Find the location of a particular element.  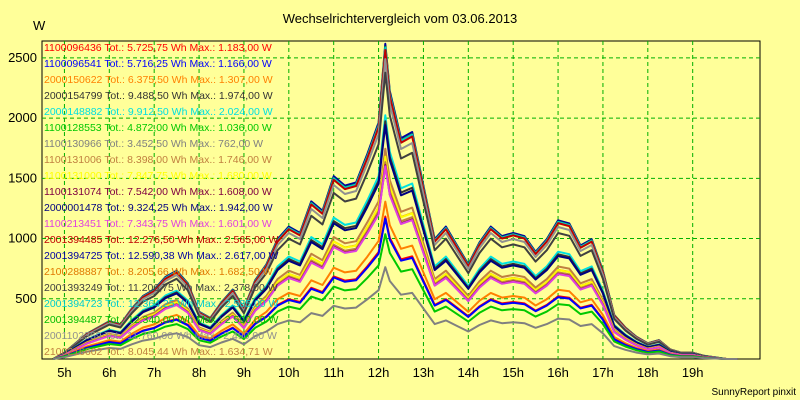

chart-title: Wechselrichtervergleich vom 03.06.2013 is located at coordinates (400, 18).